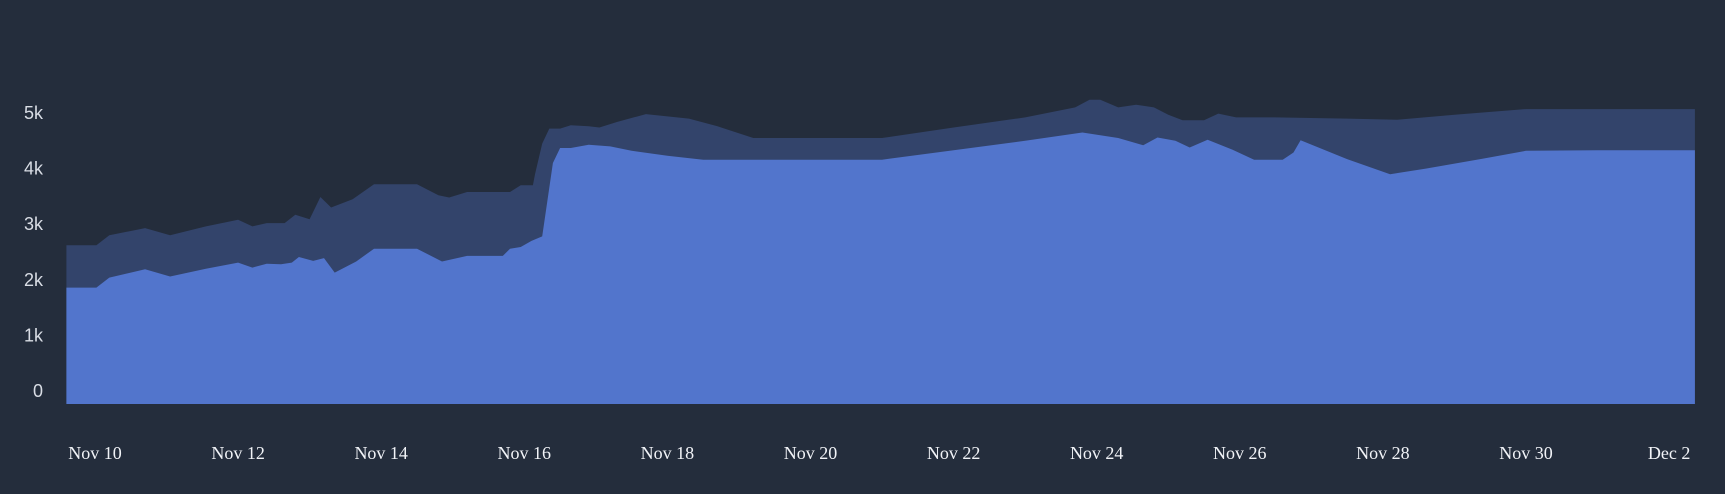  Describe the element at coordinates (1383, 453) in the screenshot. I see `x-tick-label-9: Nov 28` at that location.